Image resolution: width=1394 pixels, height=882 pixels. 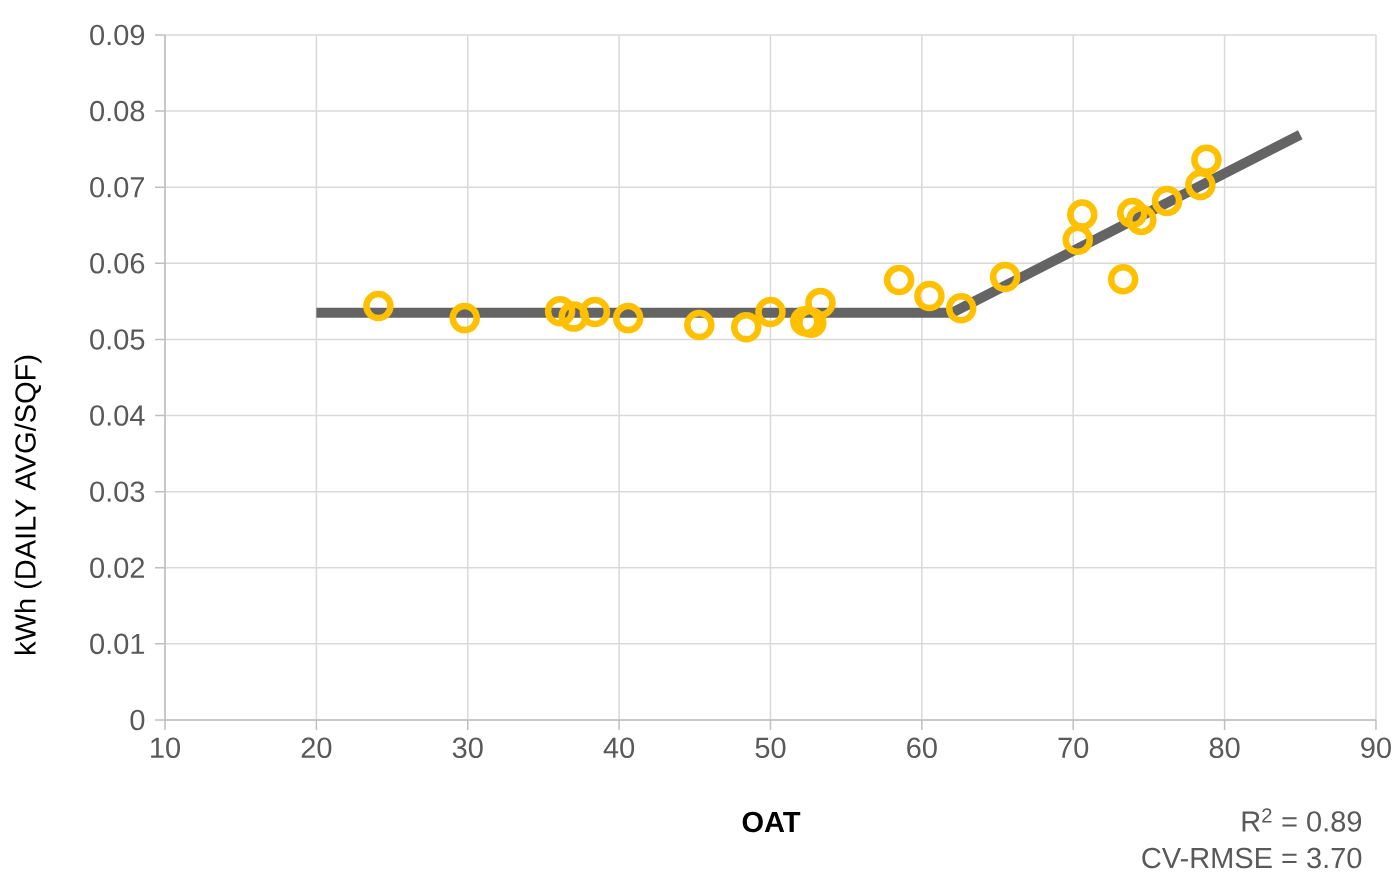 What do you see at coordinates (117, 339) in the screenshot?
I see `y-tick-label: 0.05` at bounding box center [117, 339].